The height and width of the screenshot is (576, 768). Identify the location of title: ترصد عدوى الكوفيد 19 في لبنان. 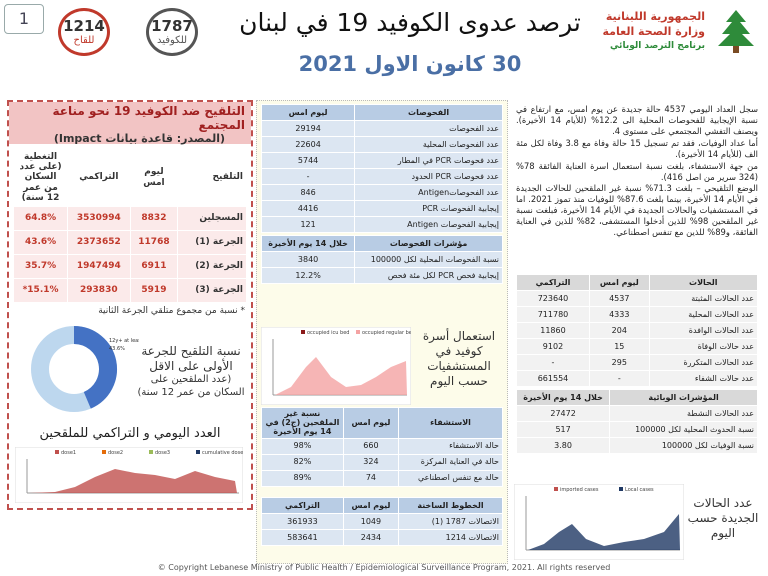
(410, 22).